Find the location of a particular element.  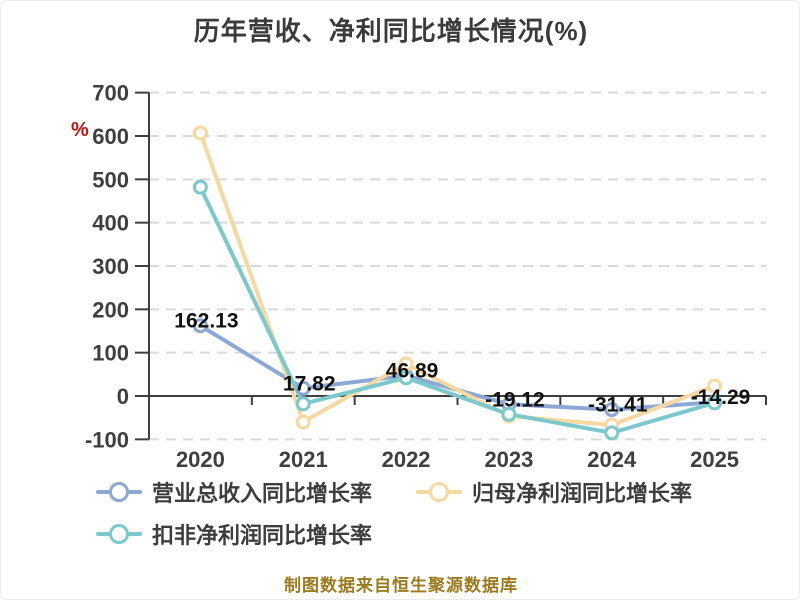

y-axis-tick-label: 700 is located at coordinates (110, 93).